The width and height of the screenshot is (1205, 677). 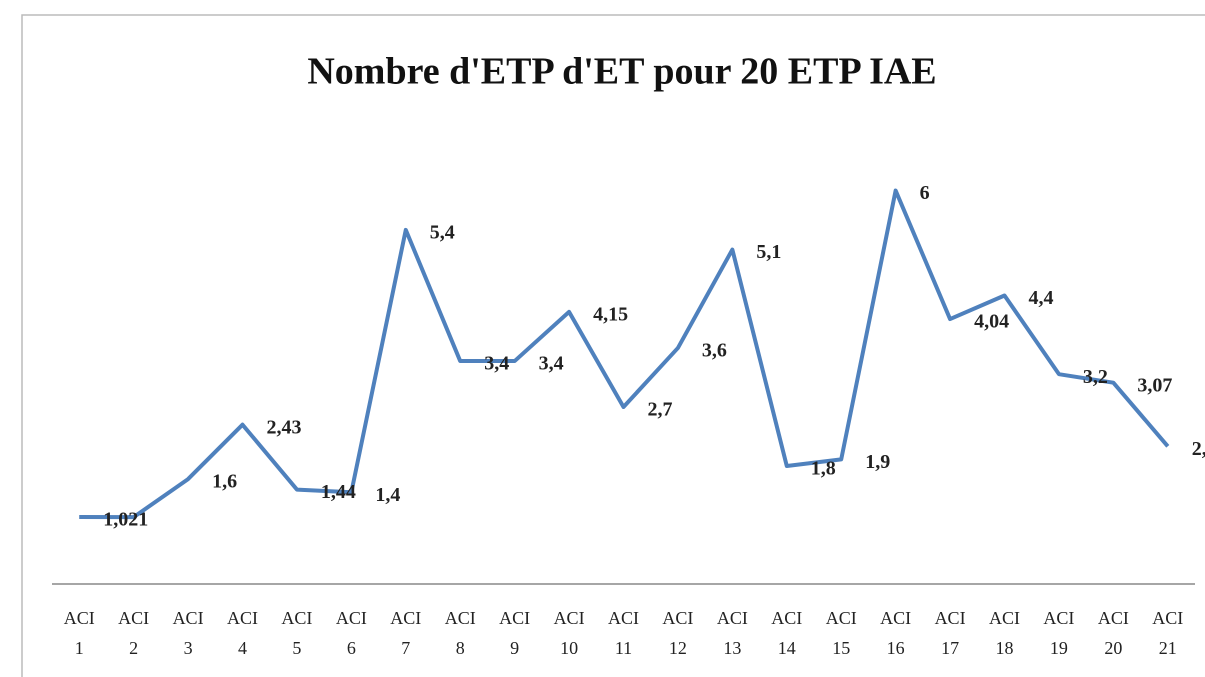 I want to click on x-tick-label: ACI 17, so click(x=950, y=633).